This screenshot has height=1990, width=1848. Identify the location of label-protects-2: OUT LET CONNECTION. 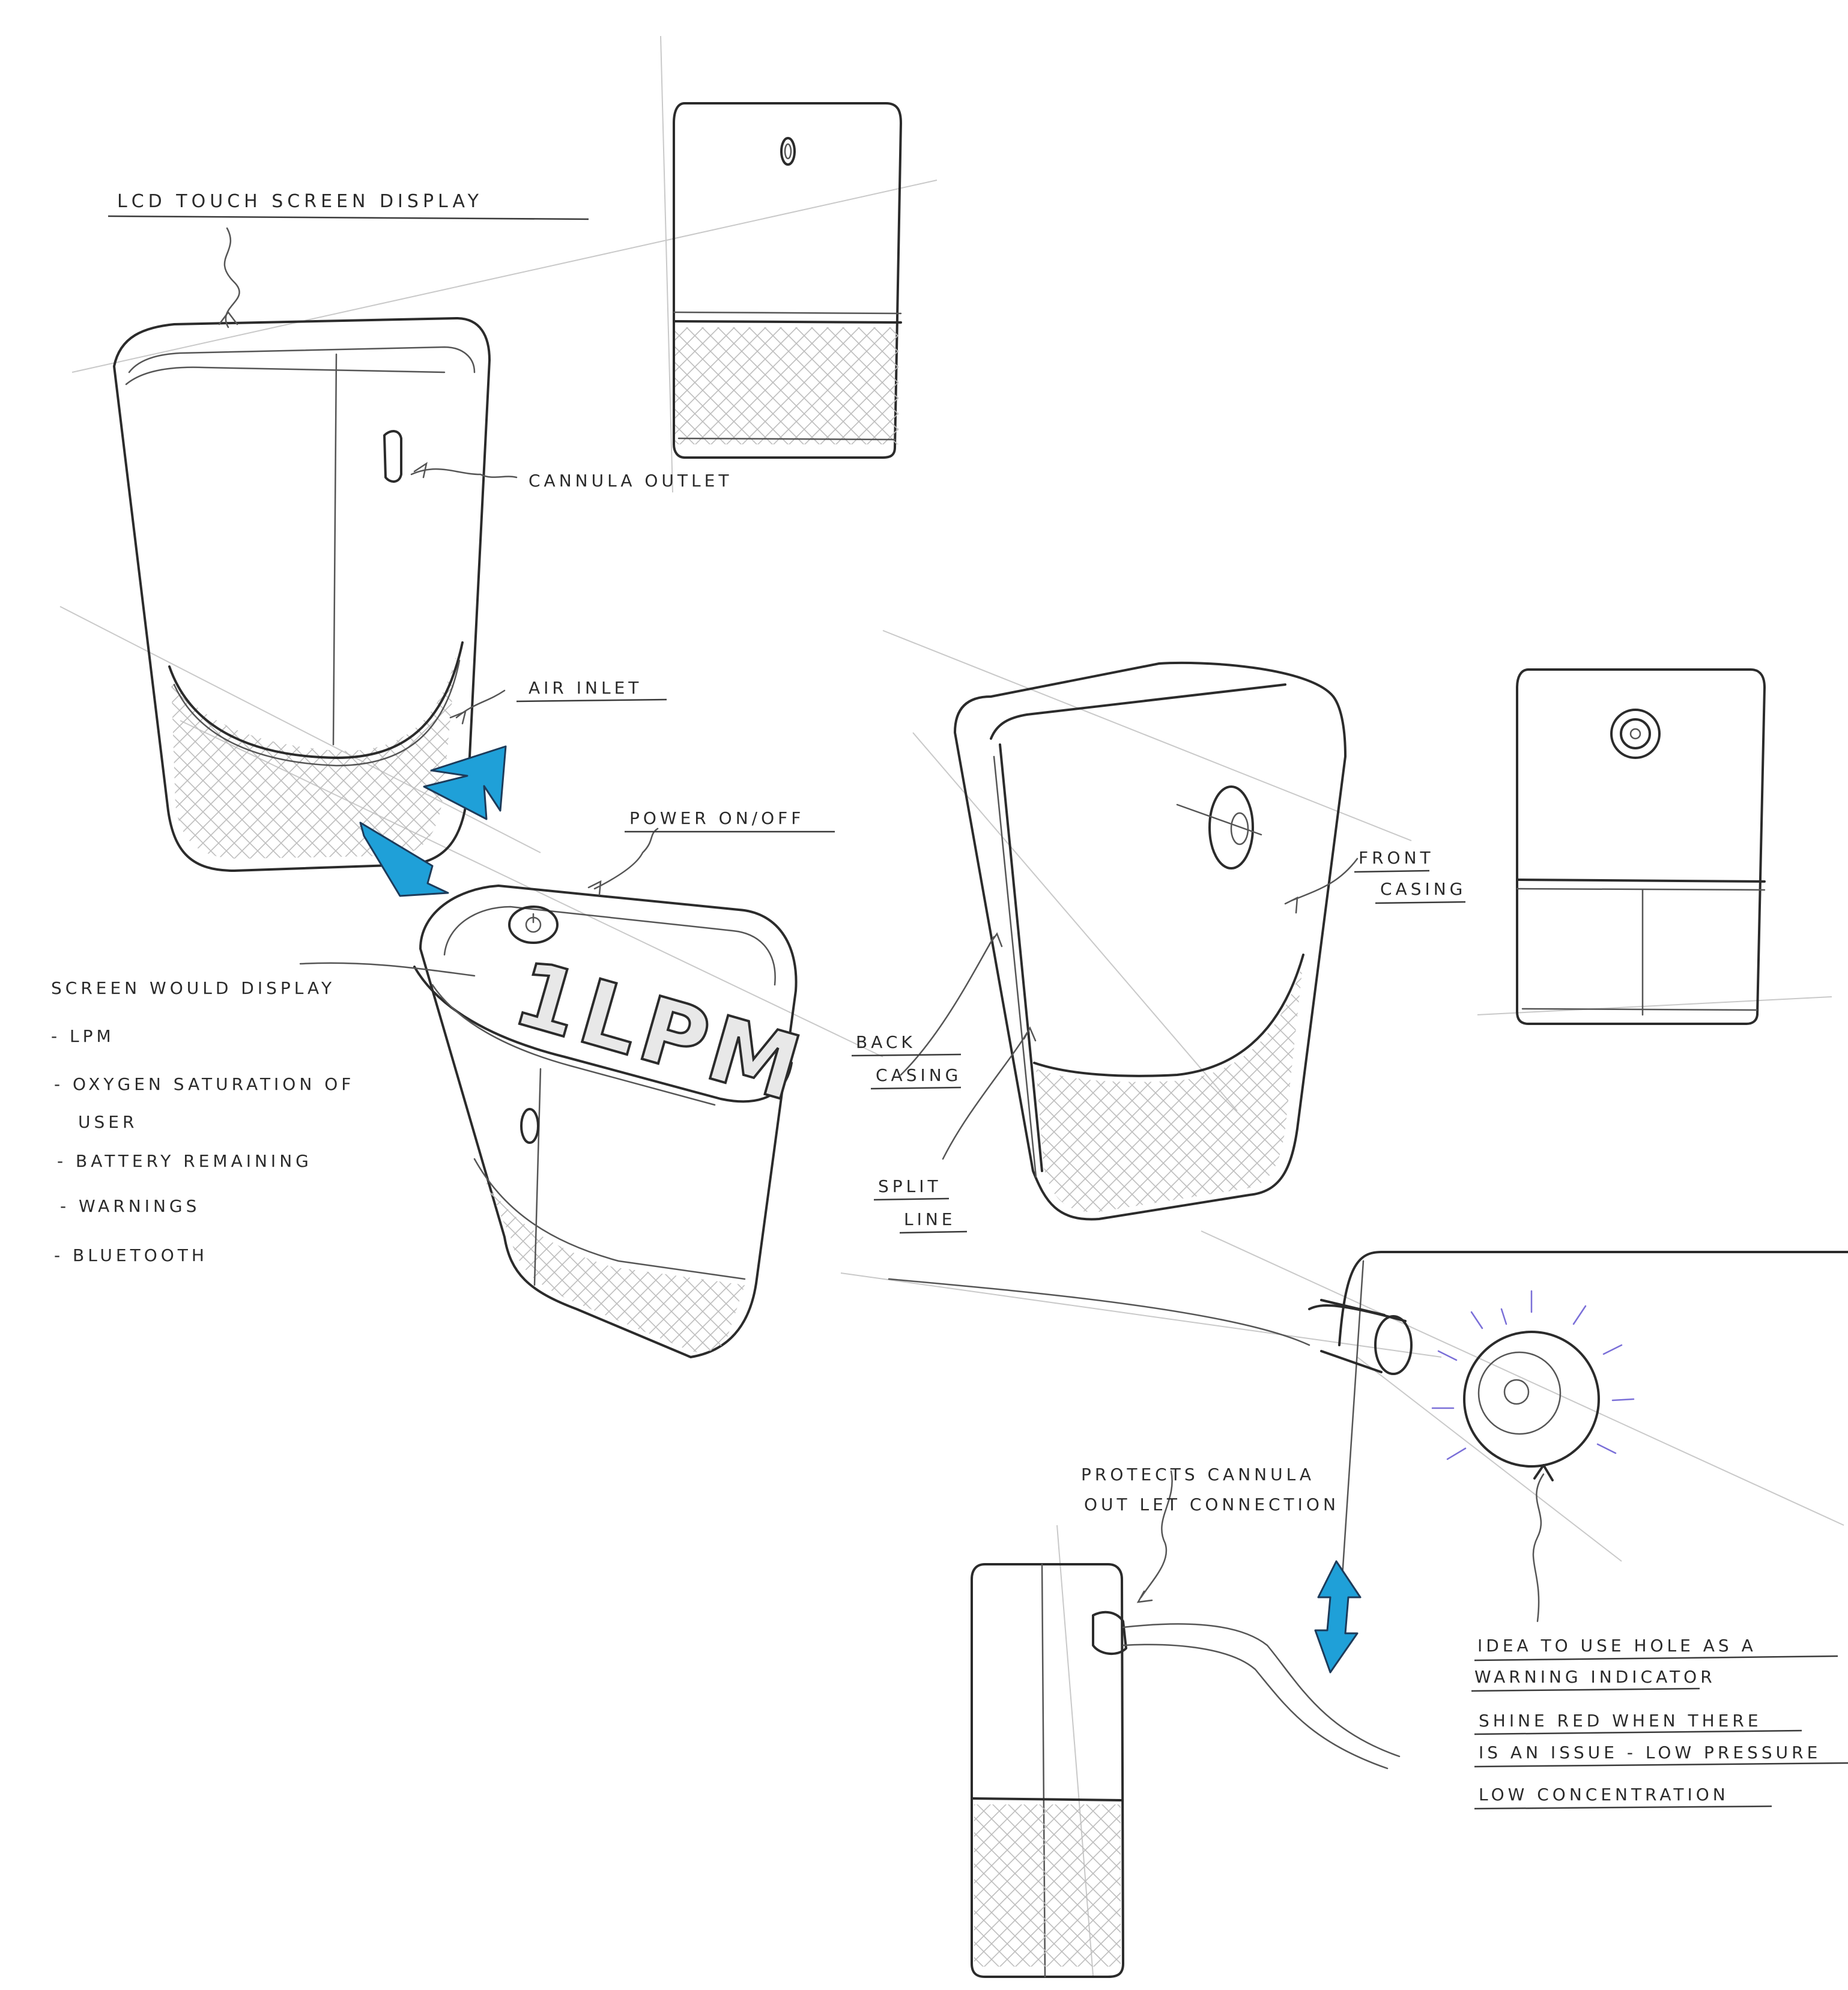
(1211, 1504).